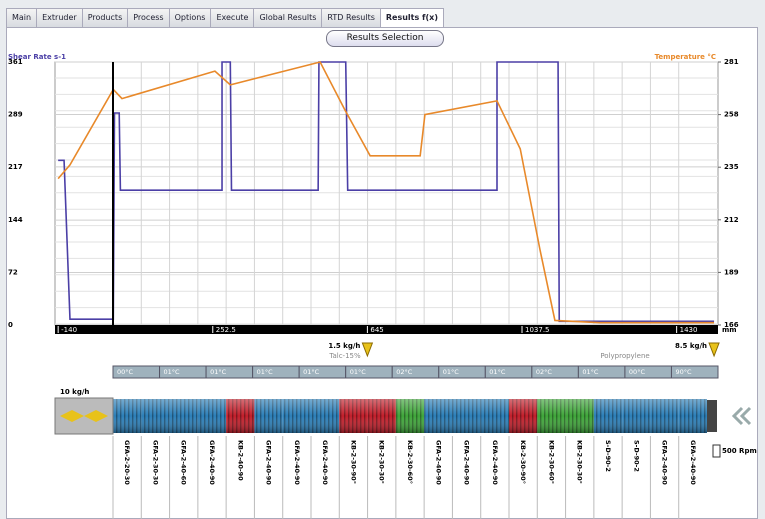 Image resolution: width=765 pixels, height=519 pixels. Describe the element at coordinates (739, 451) in the screenshot. I see `speed-label: 500 Rpm` at that location.